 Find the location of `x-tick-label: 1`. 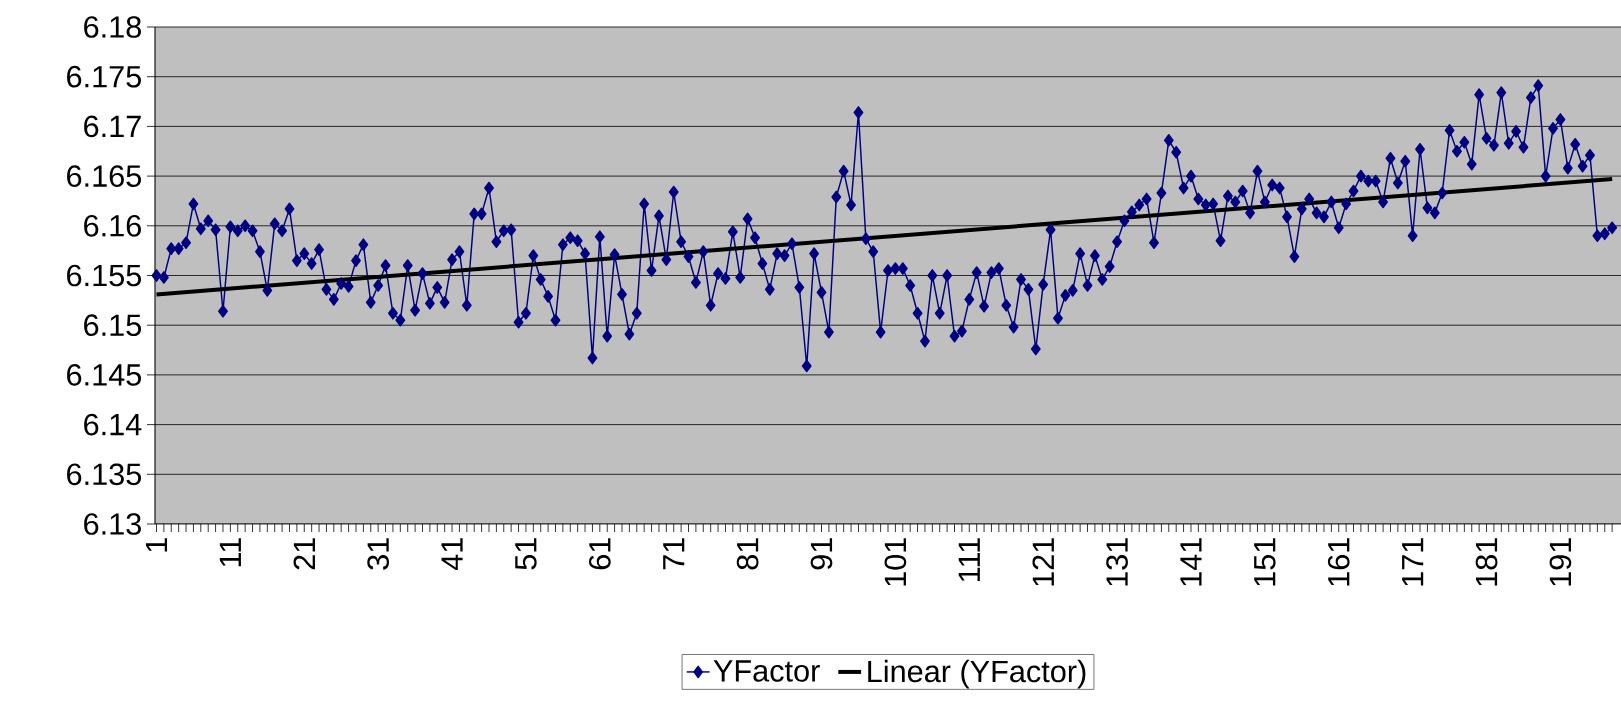

x-tick-label: 1 is located at coordinates (156, 545).